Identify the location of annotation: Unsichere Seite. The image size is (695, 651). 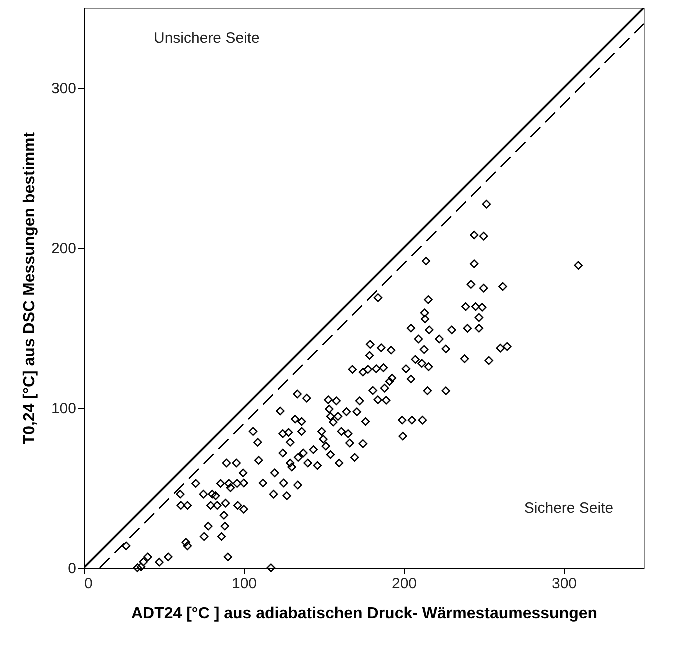
(207, 38).